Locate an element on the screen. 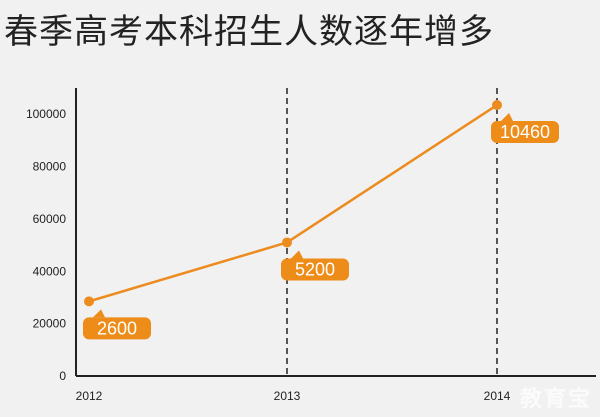  data-callout: 2600 is located at coordinates (117, 324).